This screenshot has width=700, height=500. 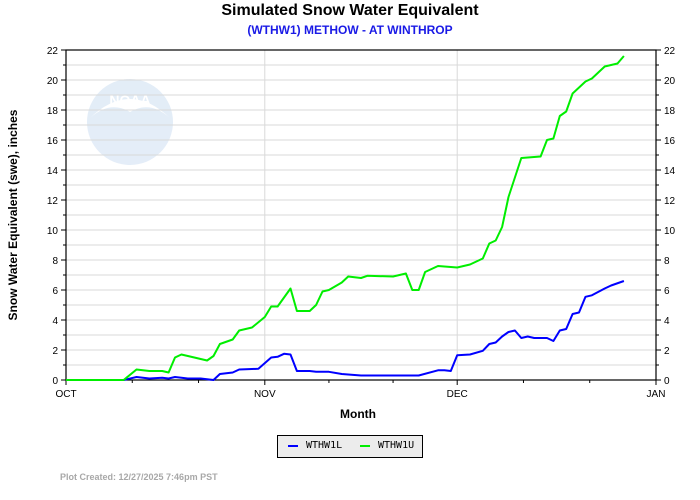 What do you see at coordinates (129, 100) in the screenshot?
I see `svg-text: NOAA` at bounding box center [129, 100].